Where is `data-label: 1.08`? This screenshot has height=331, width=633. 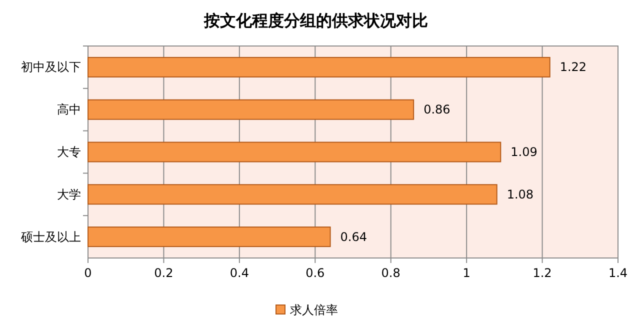
data-label: 1.08 is located at coordinates (520, 194).